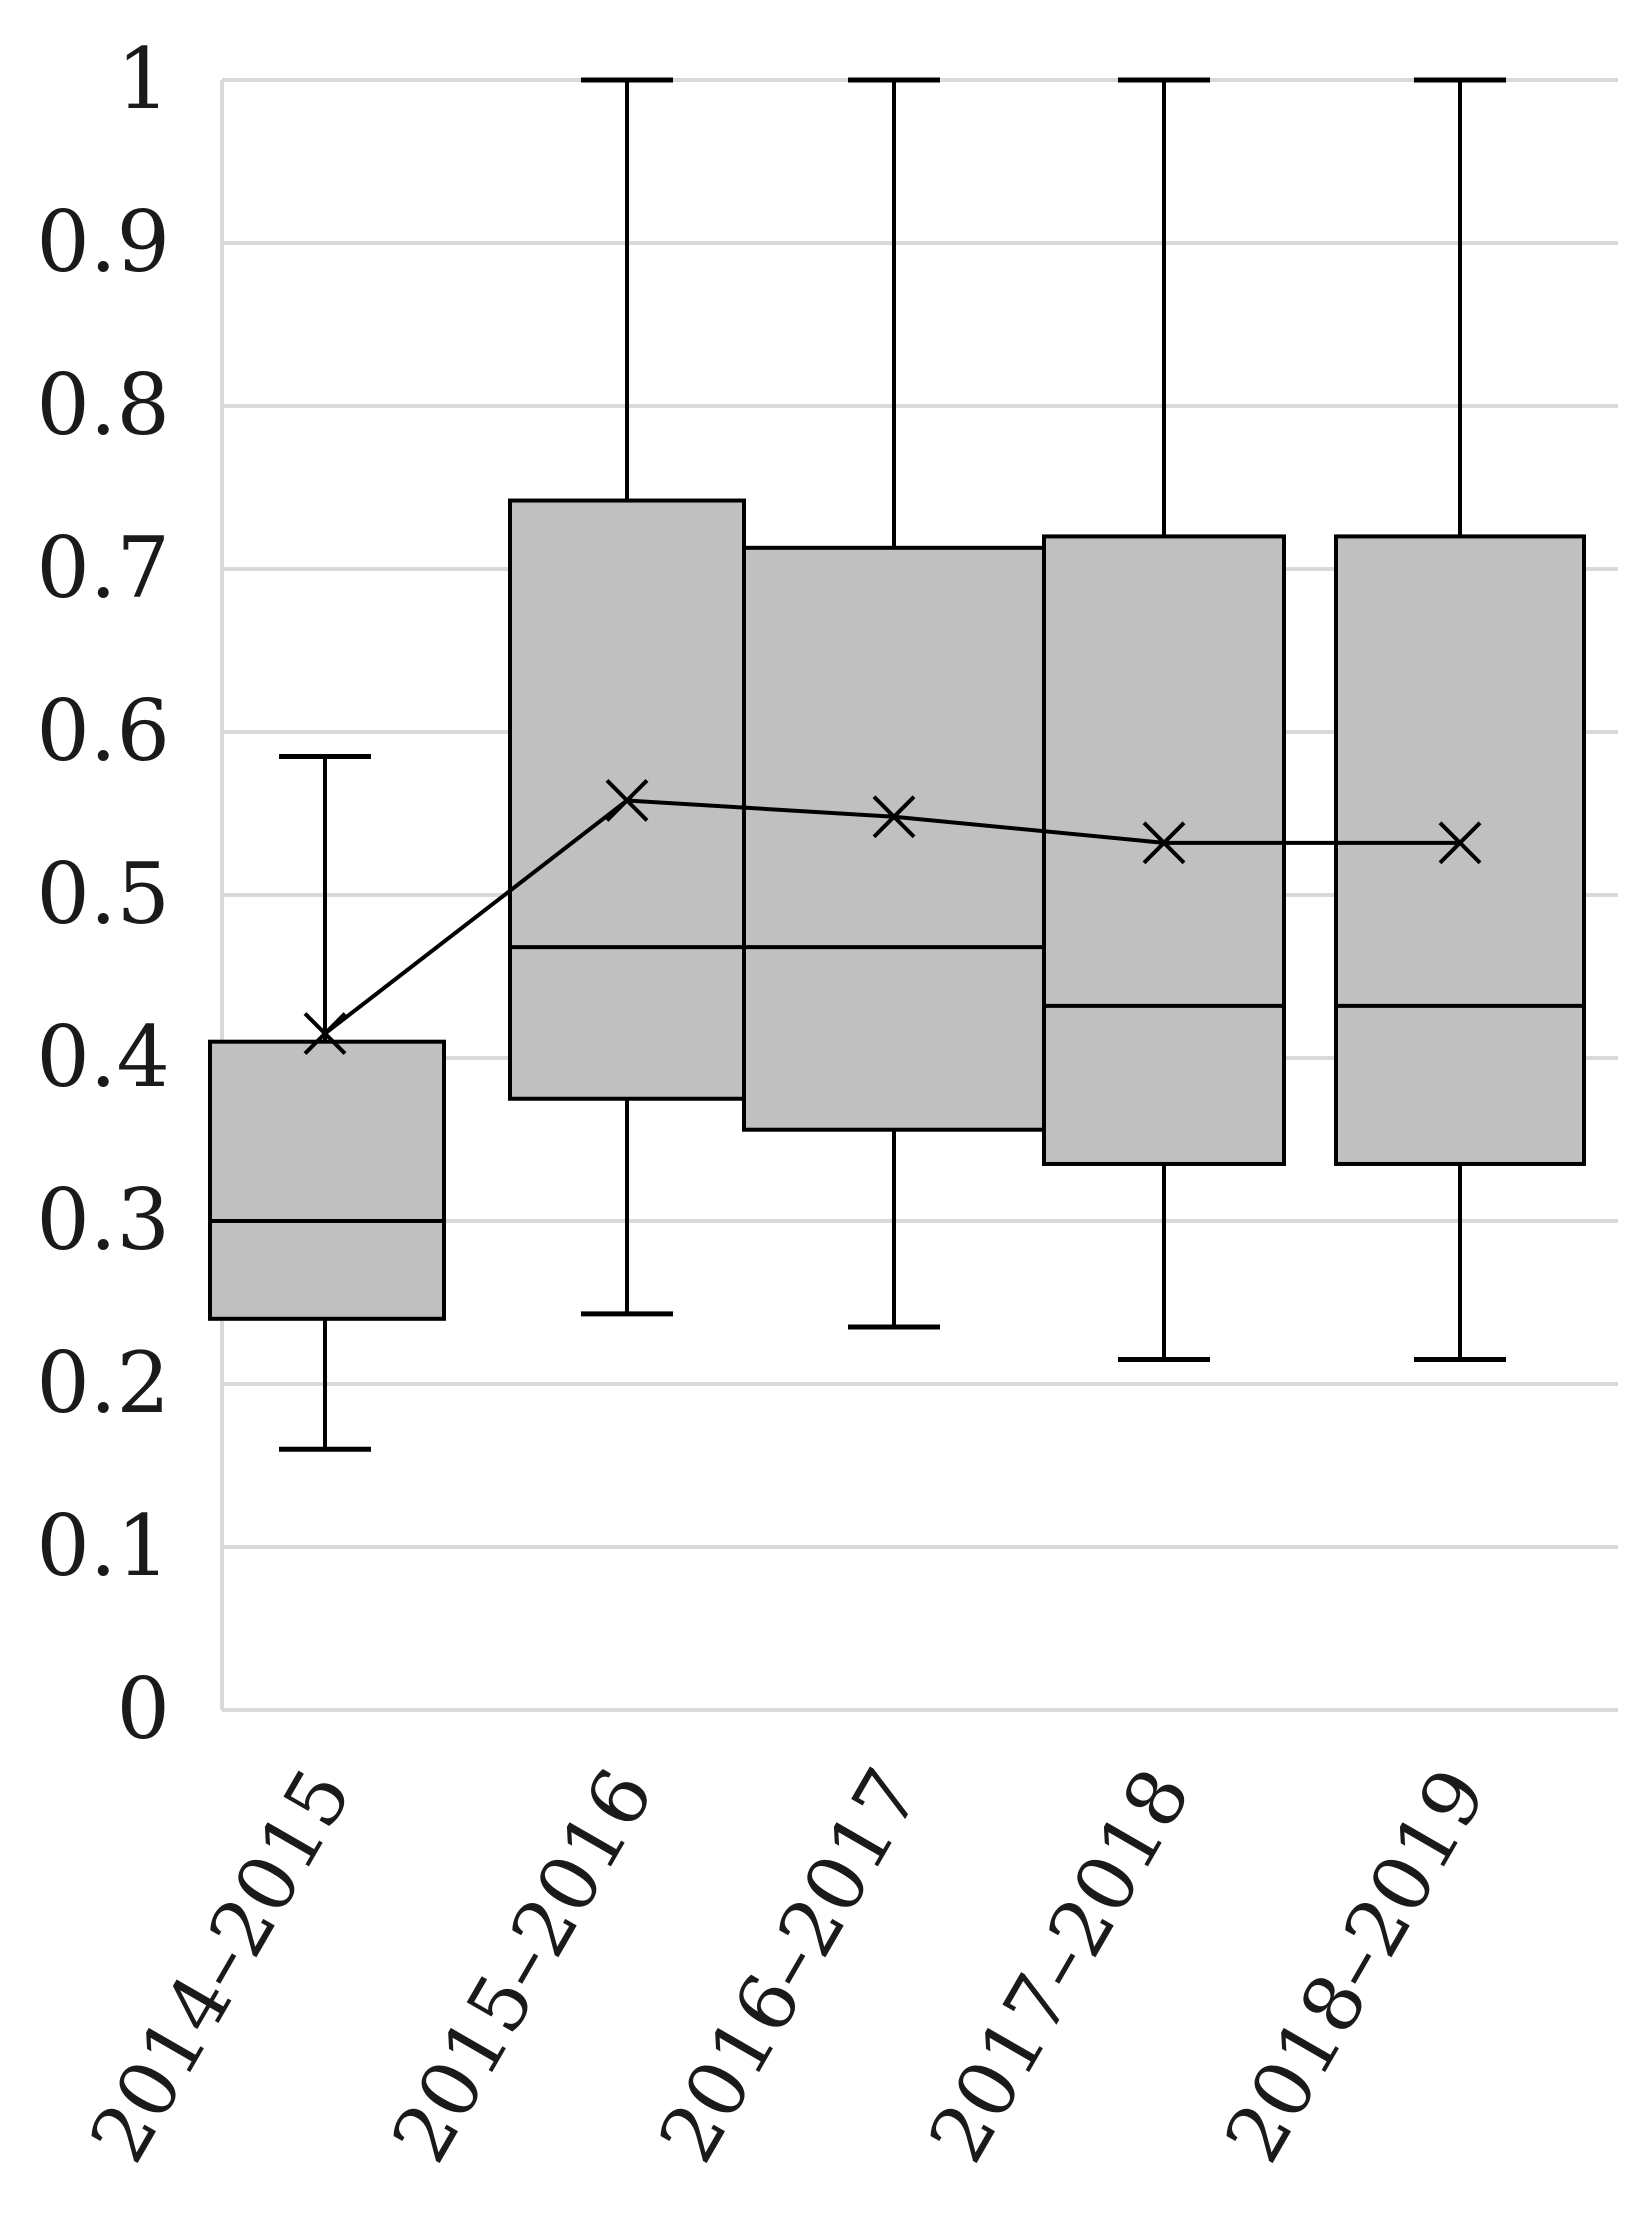  I want to click on y-tick-label: 0.3, so click(103, 1220).